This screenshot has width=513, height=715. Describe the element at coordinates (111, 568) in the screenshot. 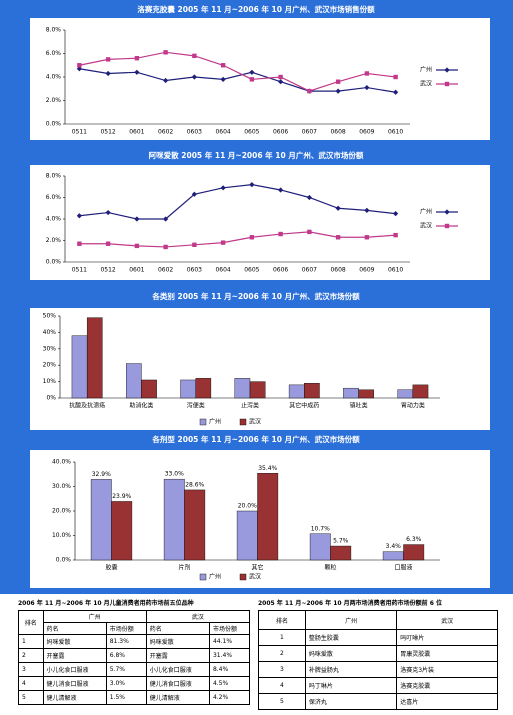

I see `x-tick-label: 胶囊` at that location.